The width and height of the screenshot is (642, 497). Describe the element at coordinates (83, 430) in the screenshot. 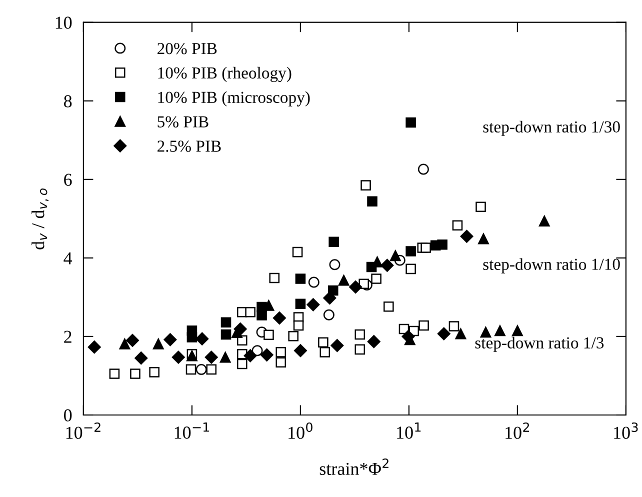

I see `x-tick-label: 10$^{−2}$` at that location.